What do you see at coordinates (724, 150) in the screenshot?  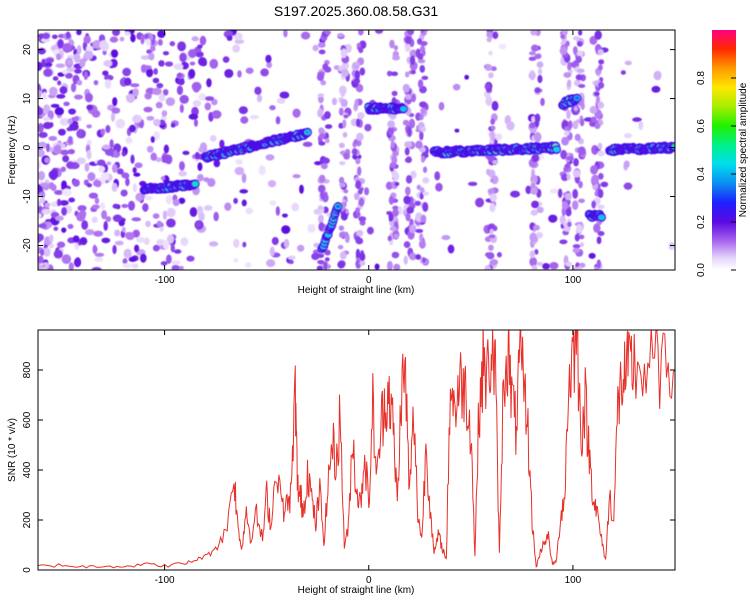 I see `colorbar-gradient` at bounding box center [724, 150].